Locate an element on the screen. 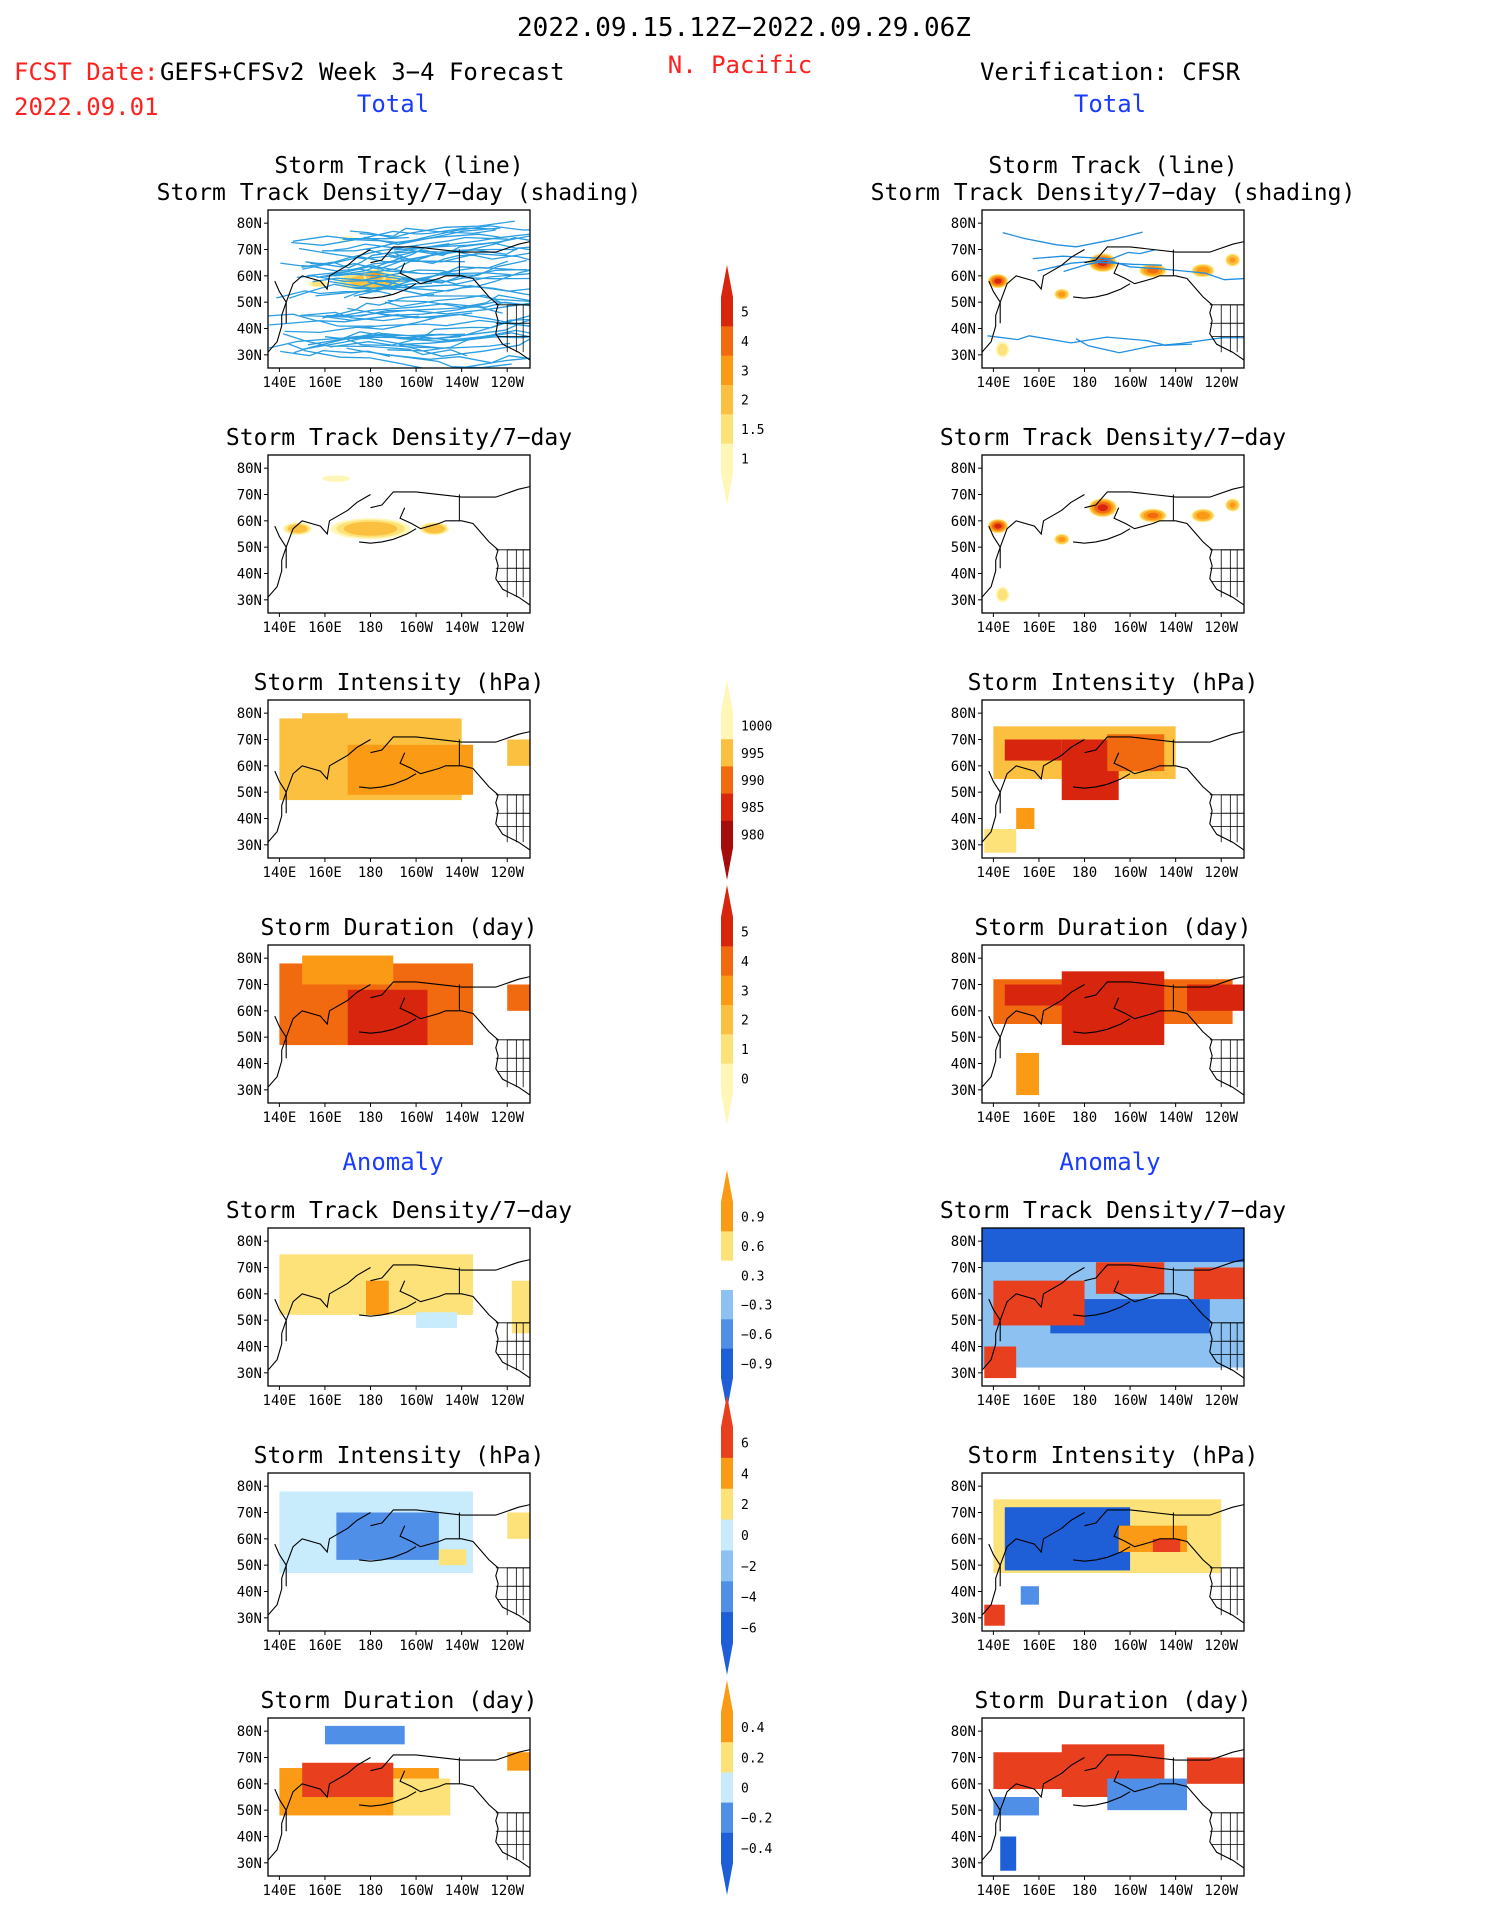  colorbar-label: 0 is located at coordinates (745, 1789).